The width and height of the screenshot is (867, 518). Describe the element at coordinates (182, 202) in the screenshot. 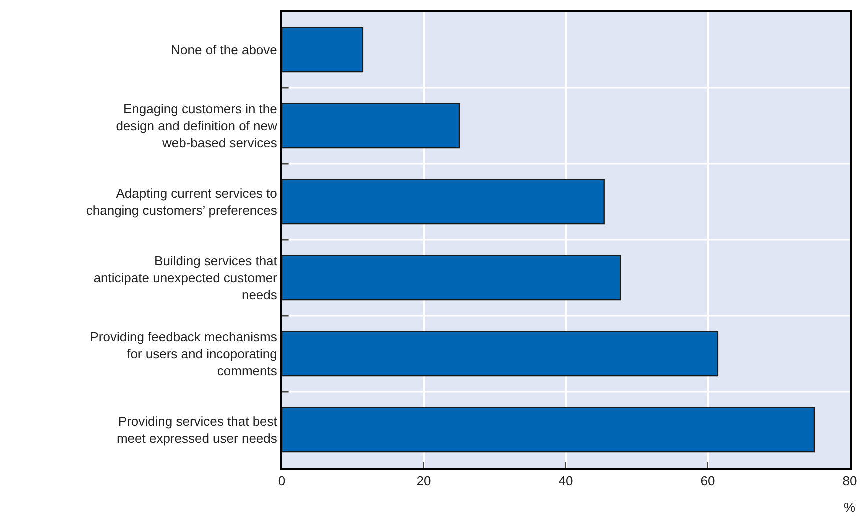

I see `y-tick-label: Adapting current services to changing customers’ preferences` at that location.